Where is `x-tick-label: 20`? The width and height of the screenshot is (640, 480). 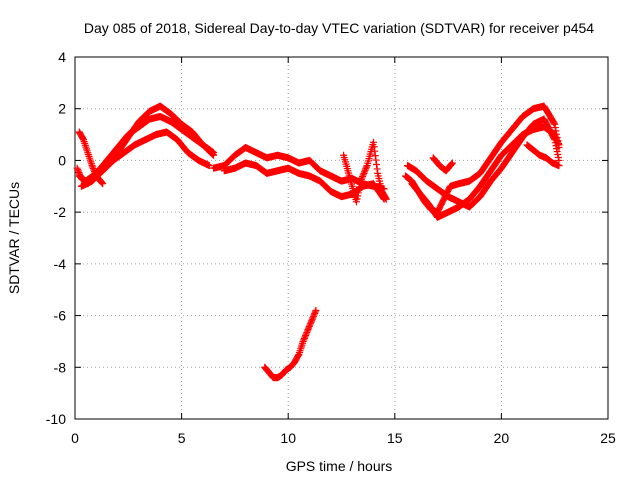
x-tick-label: 20 is located at coordinates (502, 438).